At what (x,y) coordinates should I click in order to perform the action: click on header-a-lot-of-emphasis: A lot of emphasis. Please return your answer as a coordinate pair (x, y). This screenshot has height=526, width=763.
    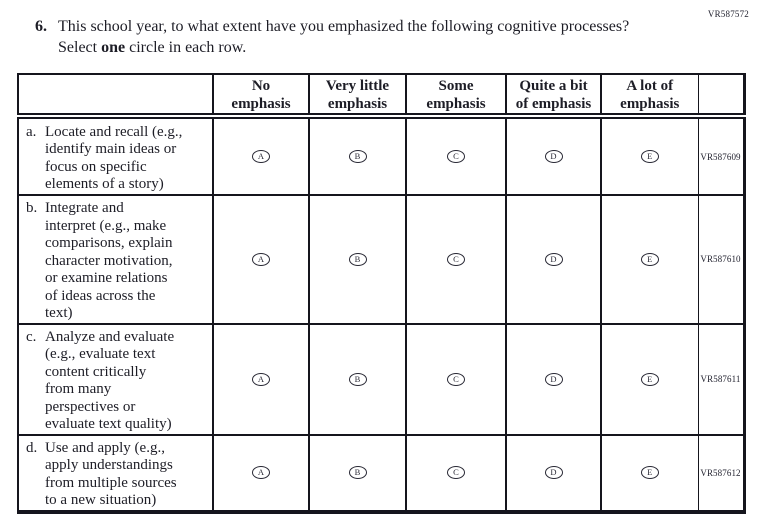
    Looking at the image, I should click on (649, 96).